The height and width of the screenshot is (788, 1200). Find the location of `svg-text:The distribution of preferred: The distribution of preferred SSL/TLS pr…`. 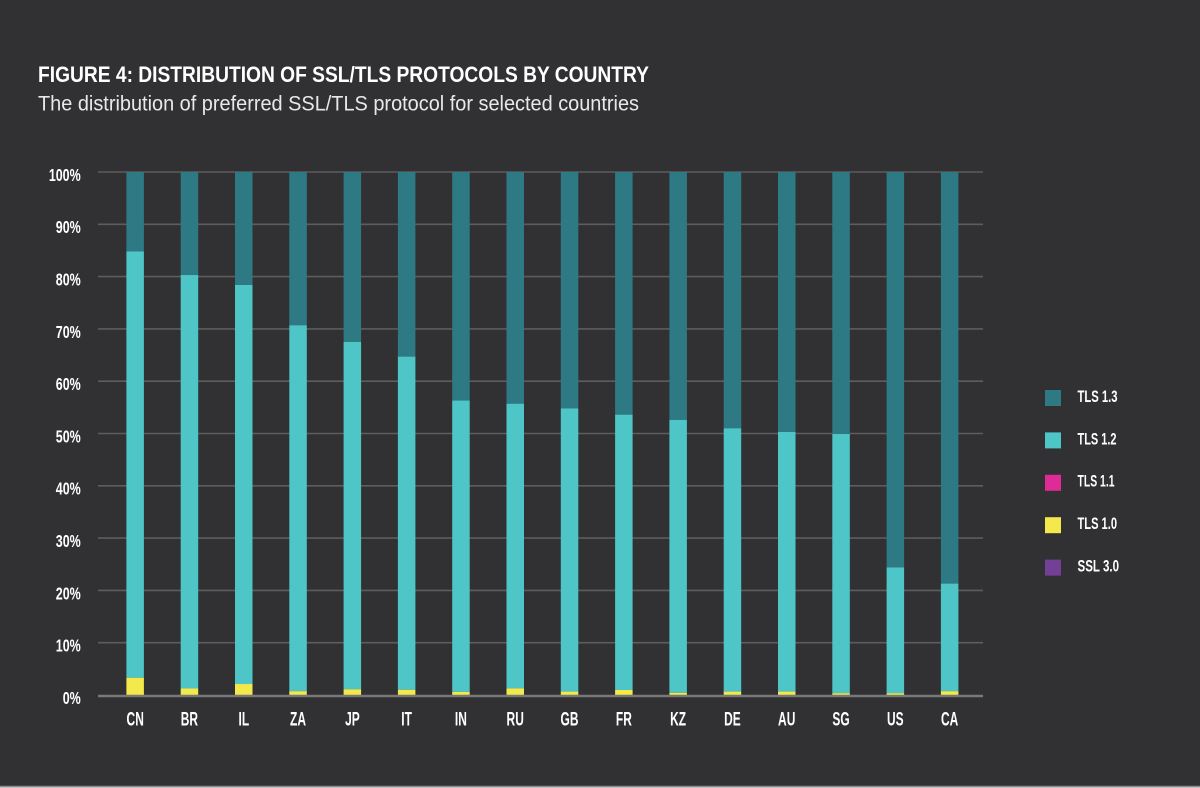

svg-text:The distribution of preferred: The distribution of preferred SSL/TLS pr… is located at coordinates (338, 104).